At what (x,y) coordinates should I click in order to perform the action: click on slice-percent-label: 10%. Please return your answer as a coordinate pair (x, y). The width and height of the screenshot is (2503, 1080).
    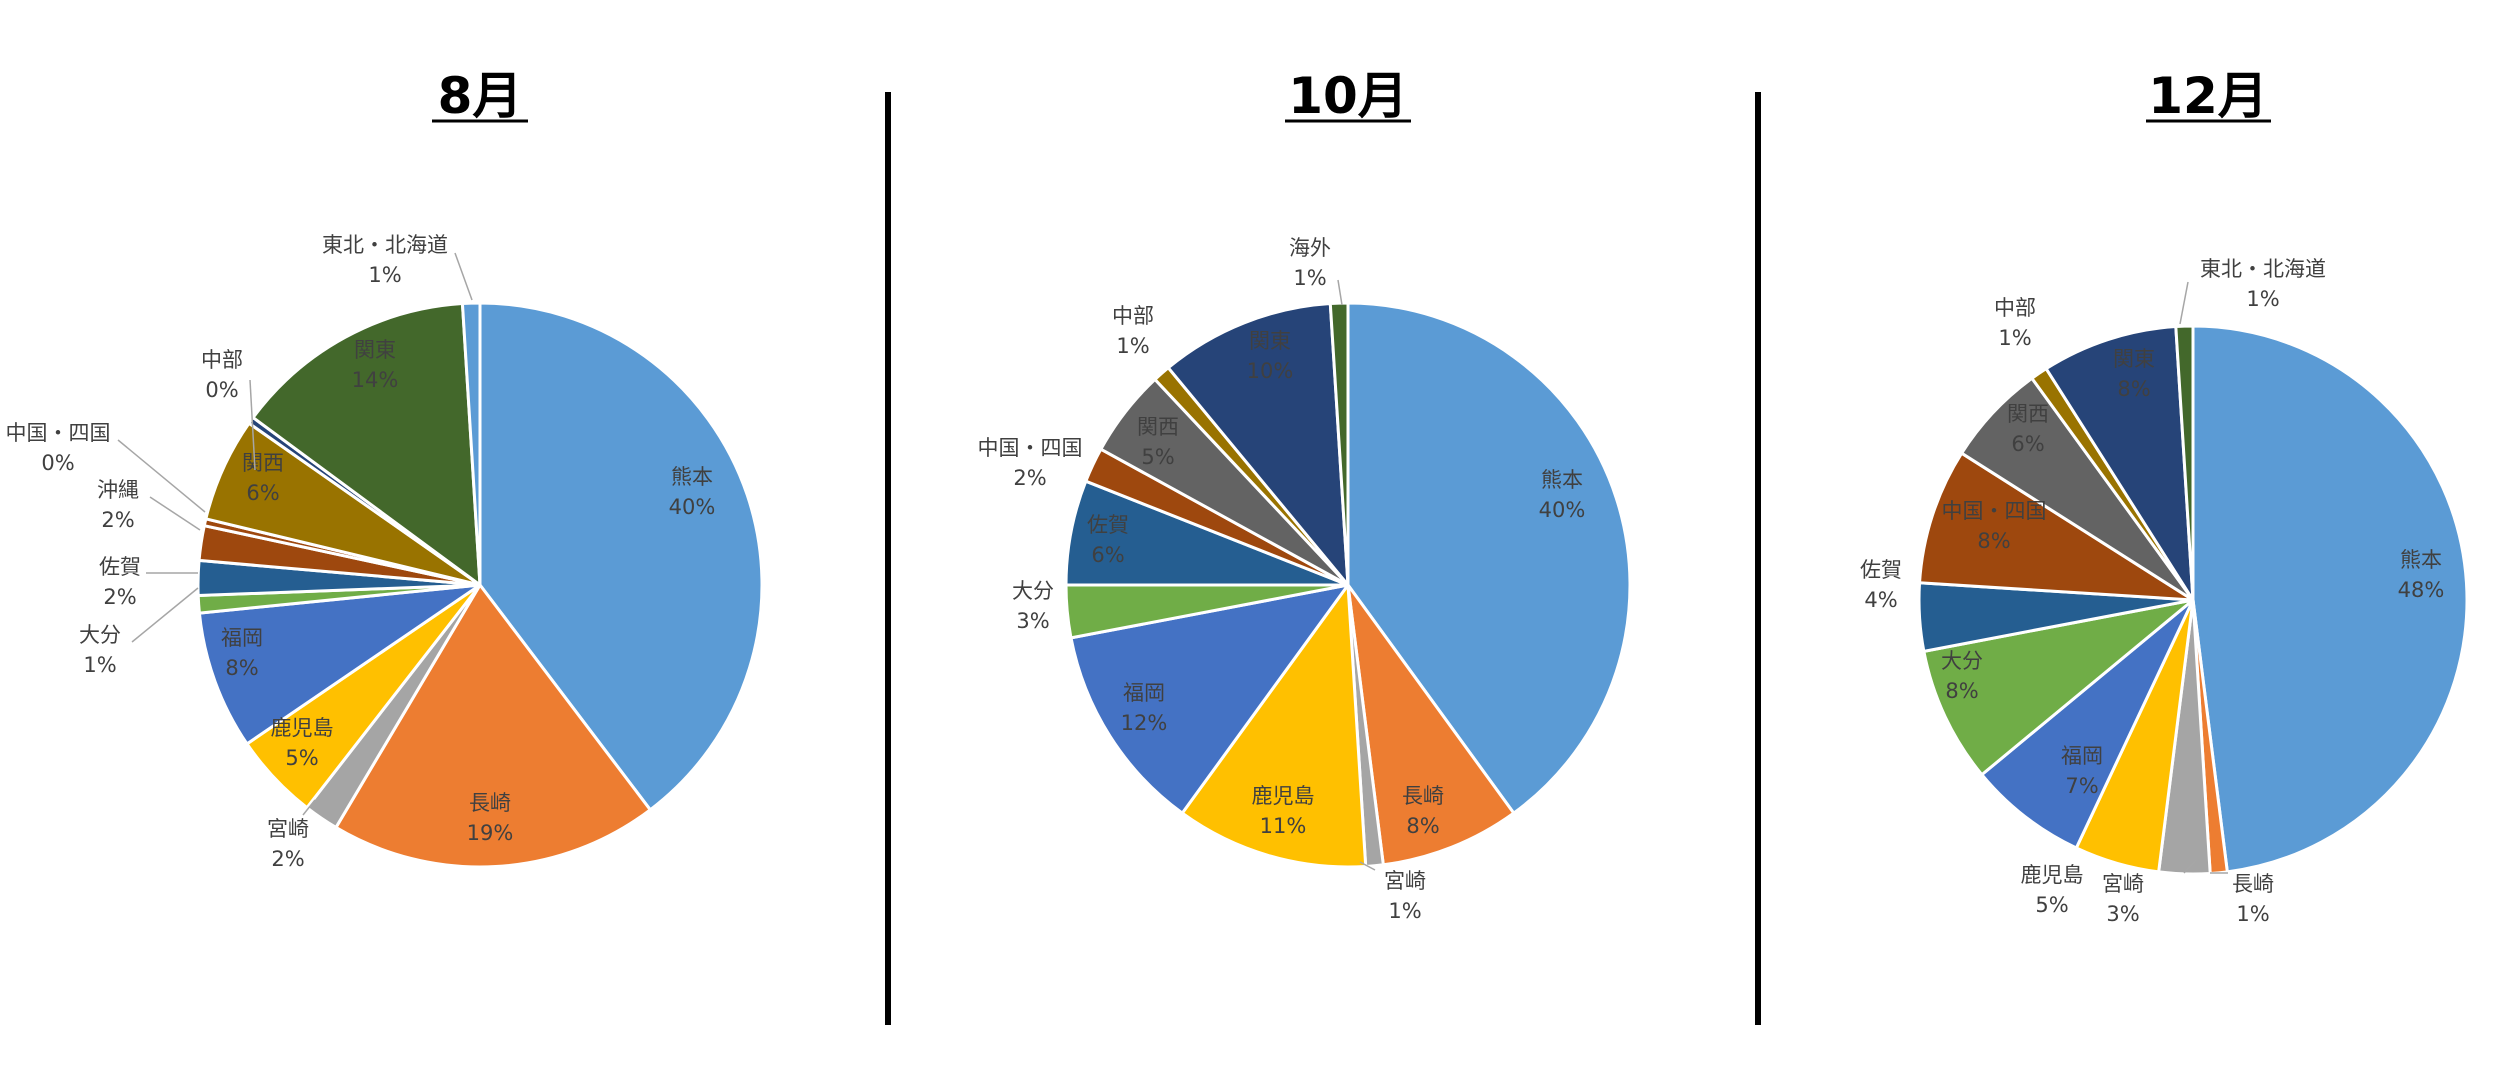
    Looking at the image, I should click on (1270, 371).